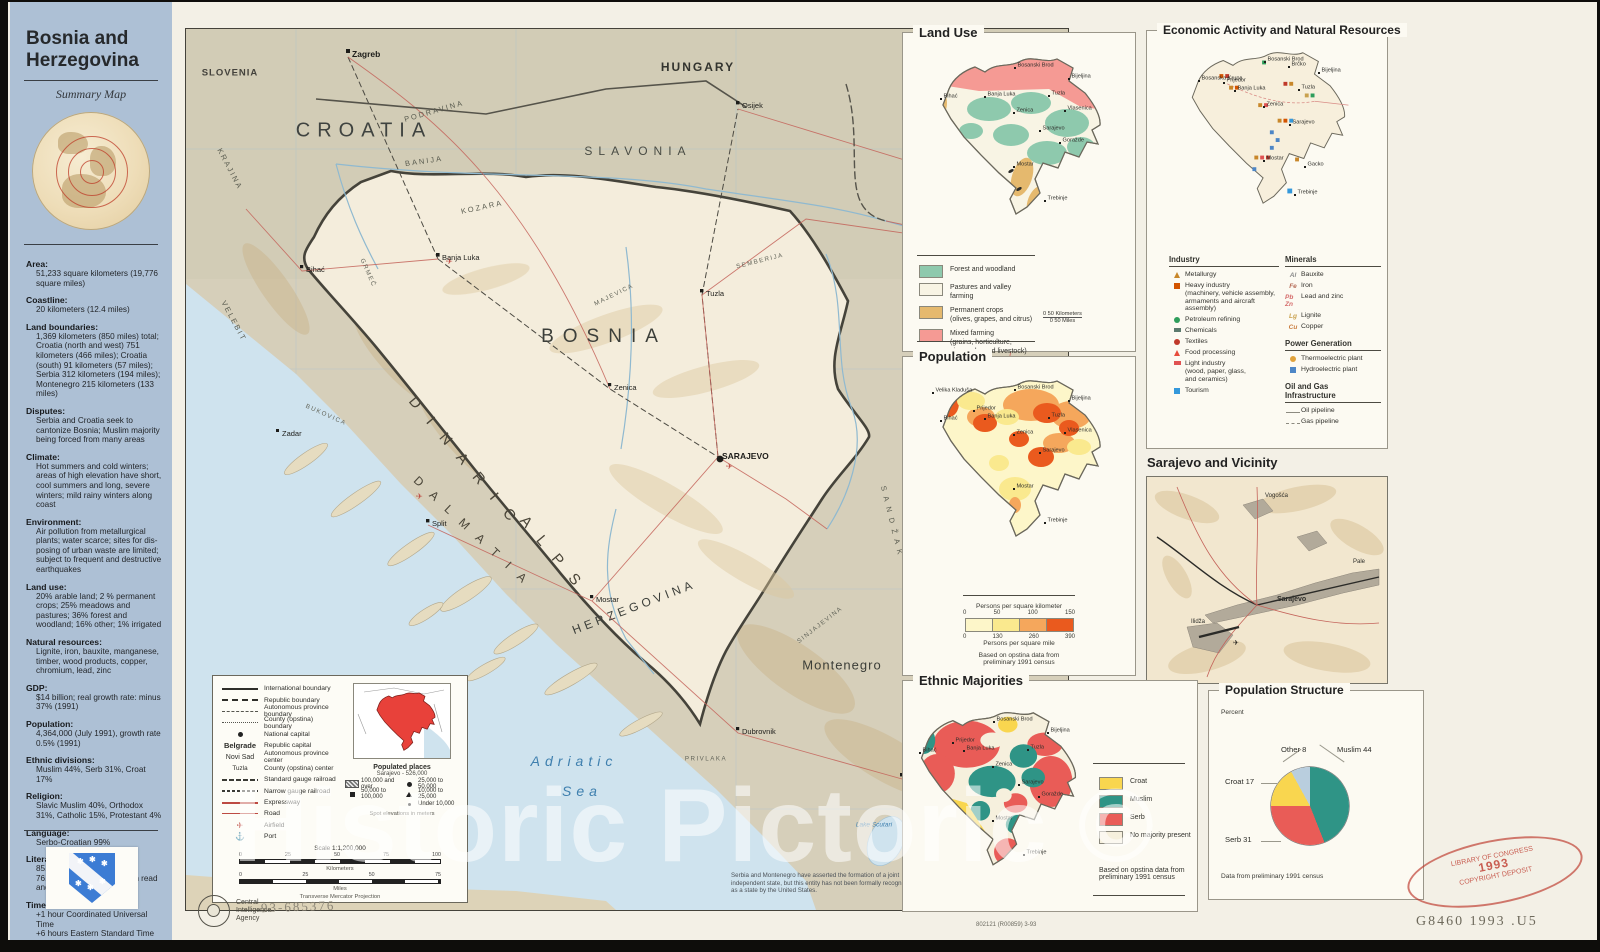  Describe the element at coordinates (1005, 765) in the screenshot. I see `svg-text: Zenica` at that location.